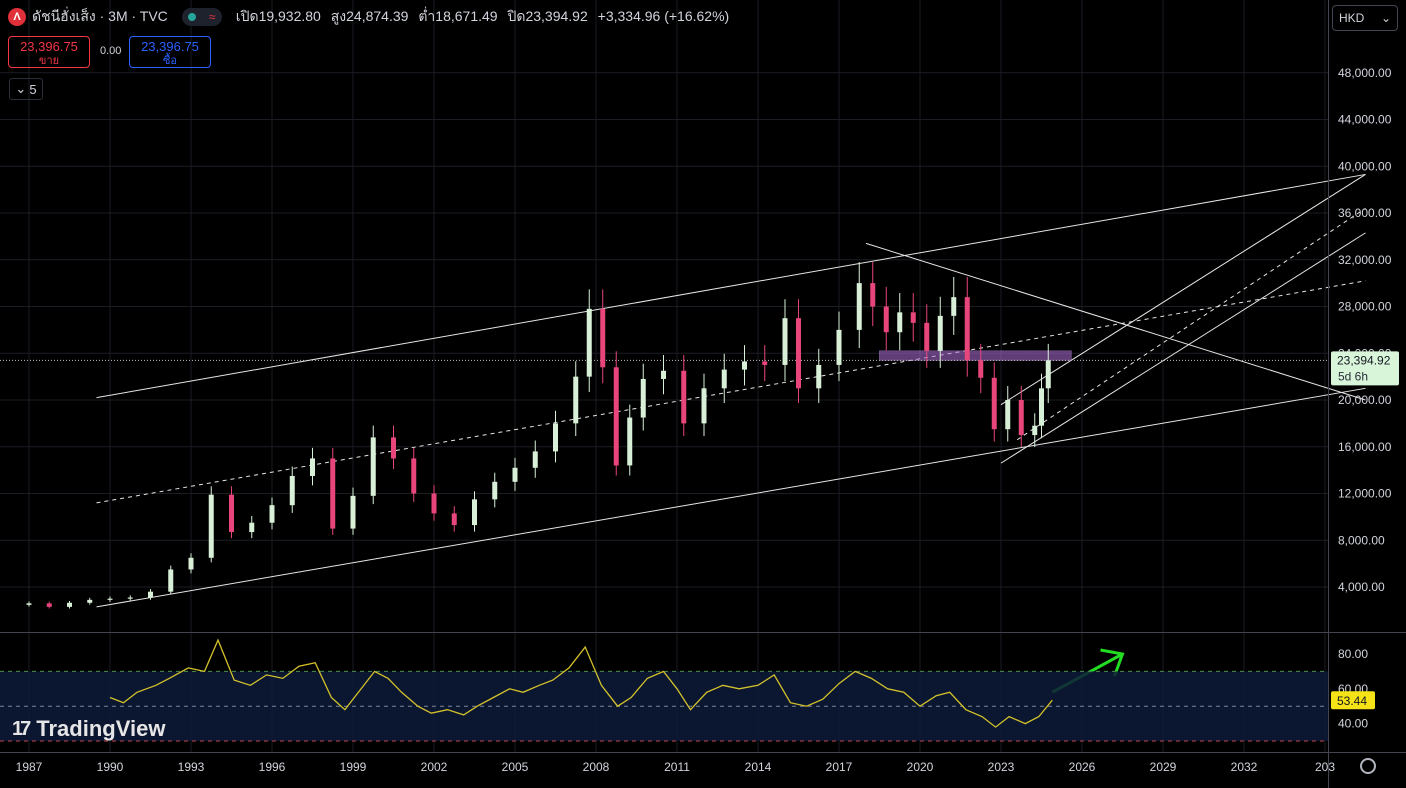 This screenshot has height=788, width=1406. I want to click on rsi-tick-label: 80.00, so click(1353, 654).